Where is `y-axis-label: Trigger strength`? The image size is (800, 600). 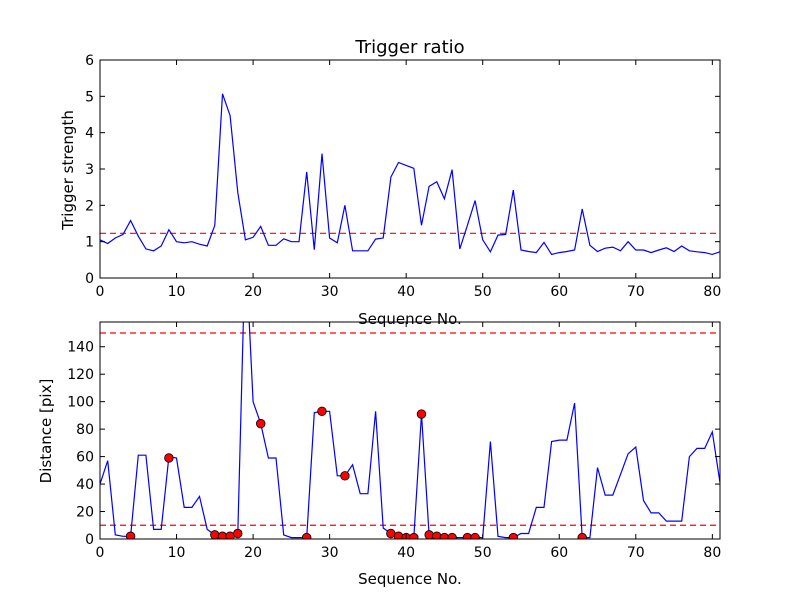 y-axis-label: Trigger strength is located at coordinates (68, 170).